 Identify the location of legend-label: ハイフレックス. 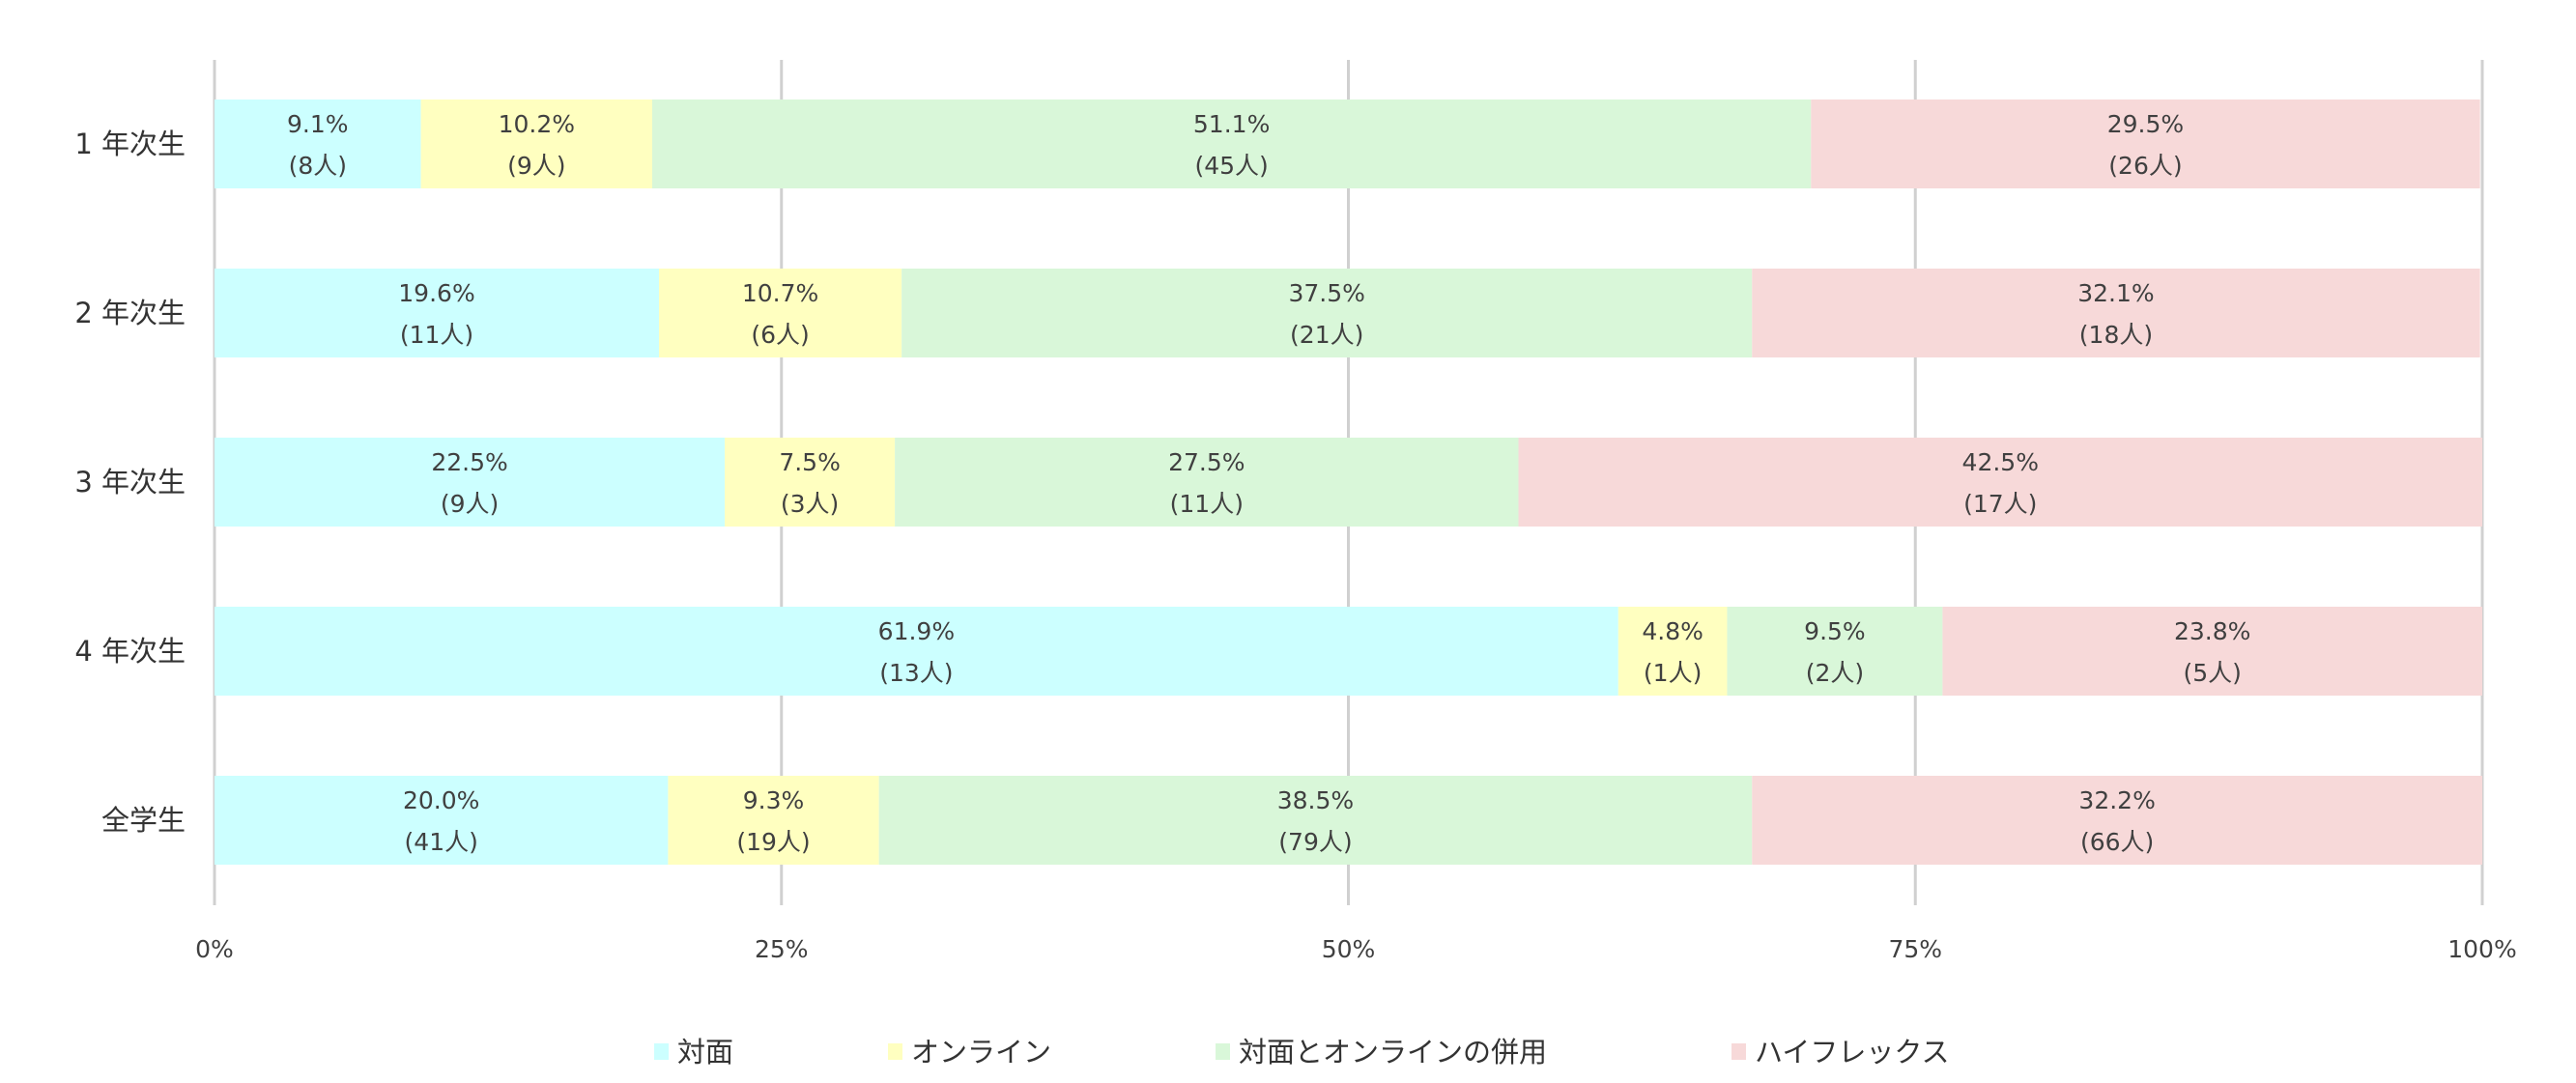
(1853, 1052).